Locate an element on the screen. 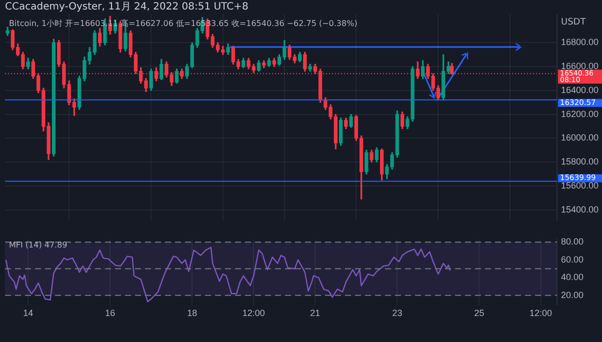 Image resolution: width=602 pixels, height=342 pixels. y-tick-label: 15800.00 is located at coordinates (580, 161).